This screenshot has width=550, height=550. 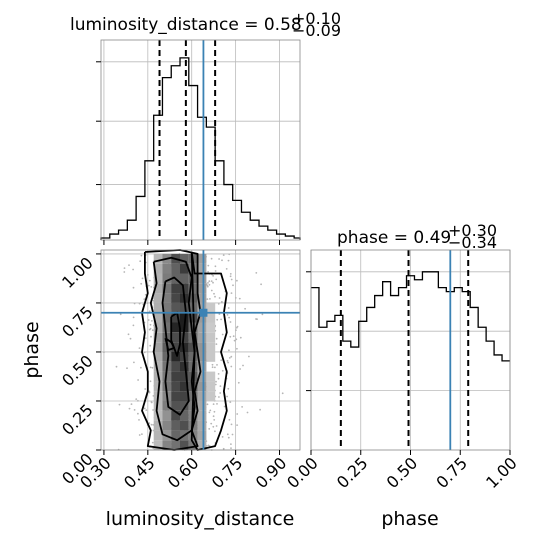 I want to click on joint-ytick-label-4: 1.00, so click(x=77, y=272).